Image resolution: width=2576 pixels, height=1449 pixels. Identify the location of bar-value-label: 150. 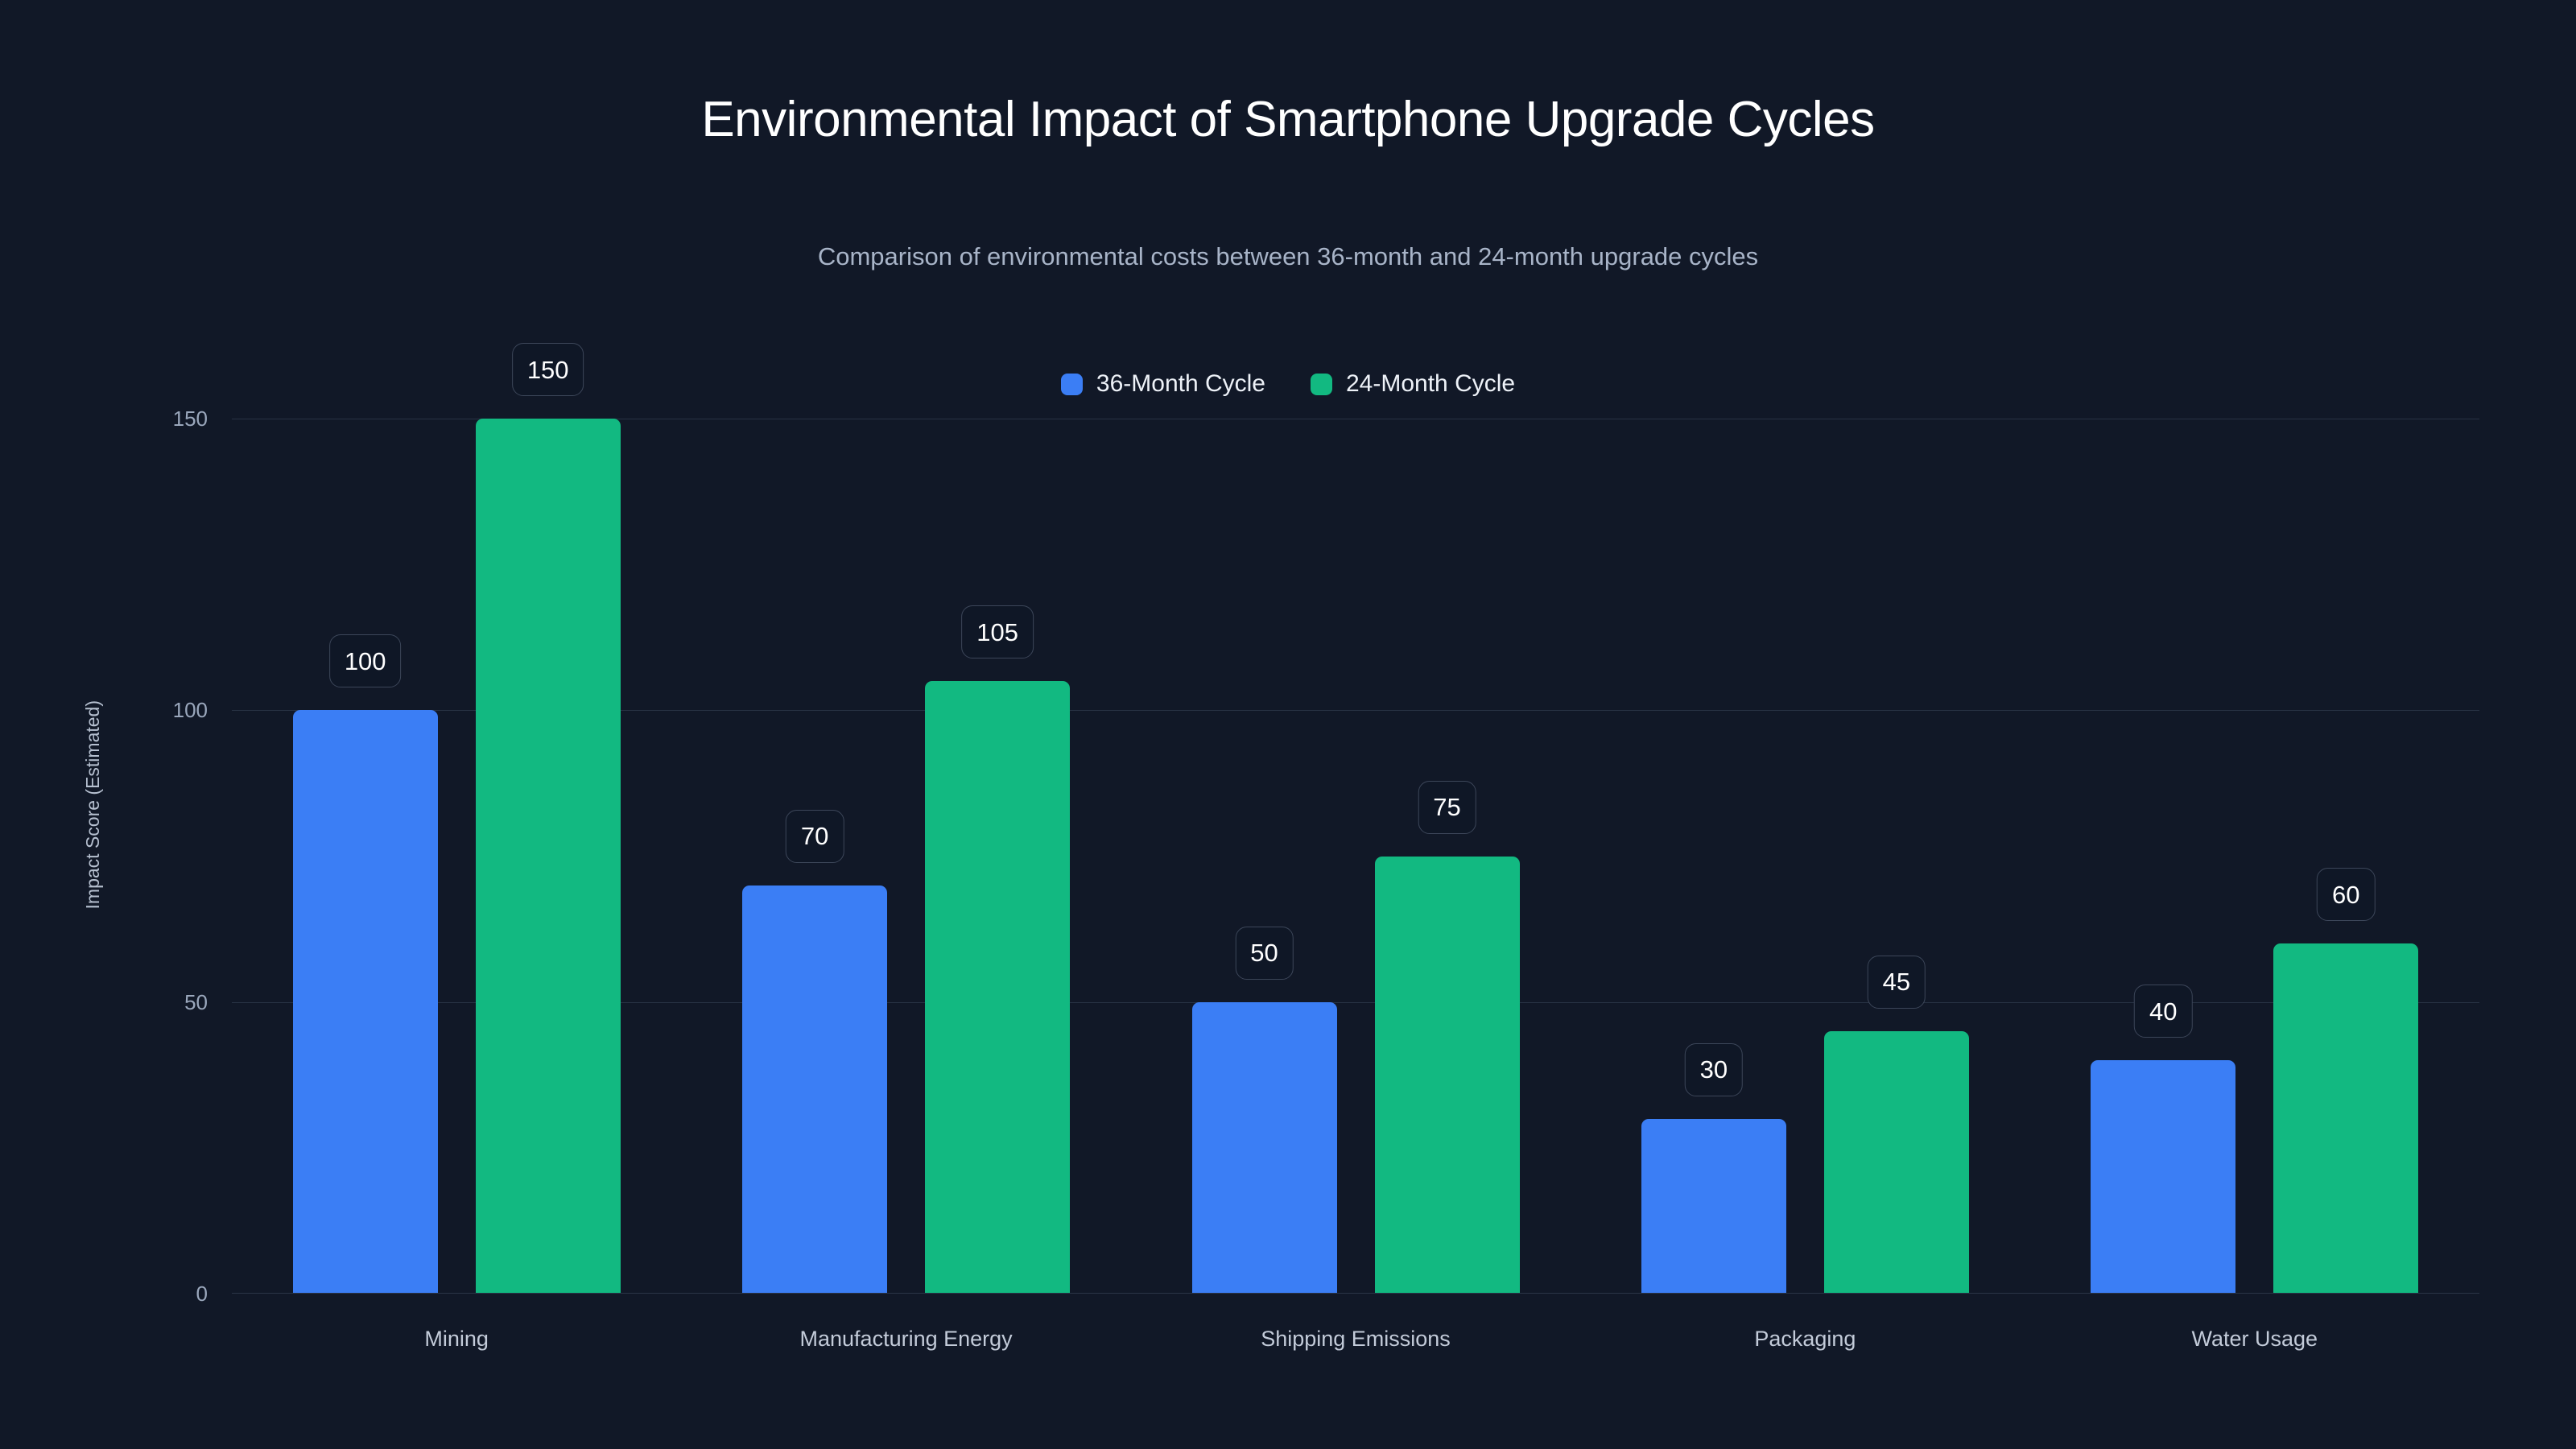
(547, 369).